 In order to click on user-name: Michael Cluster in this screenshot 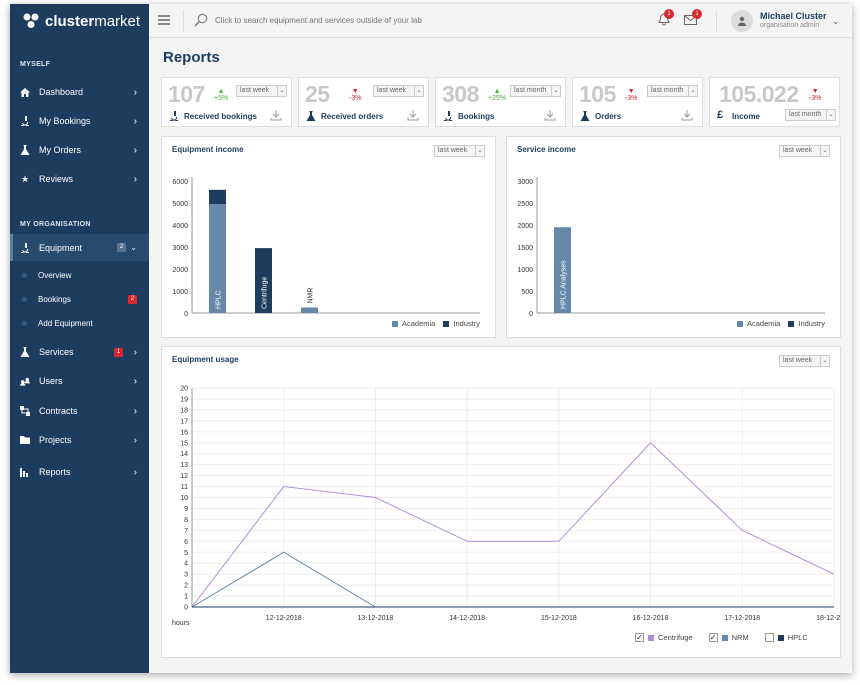, I will do `click(793, 16)`.